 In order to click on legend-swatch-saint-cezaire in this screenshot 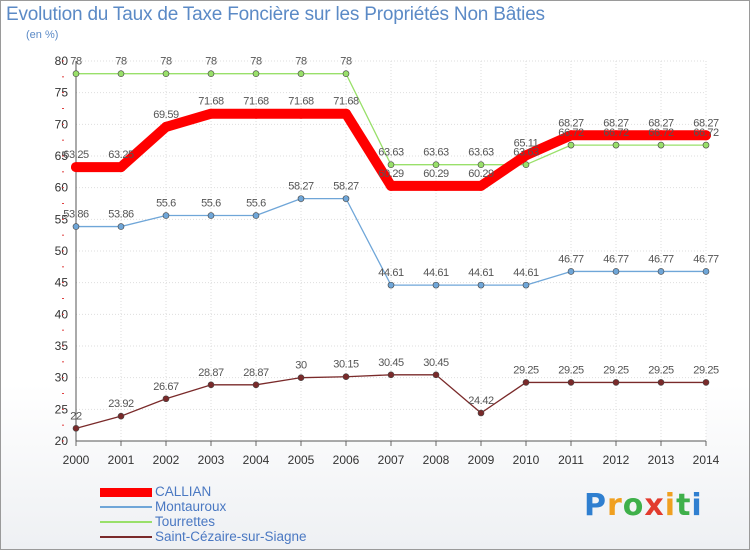, I will do `click(126, 537)`.